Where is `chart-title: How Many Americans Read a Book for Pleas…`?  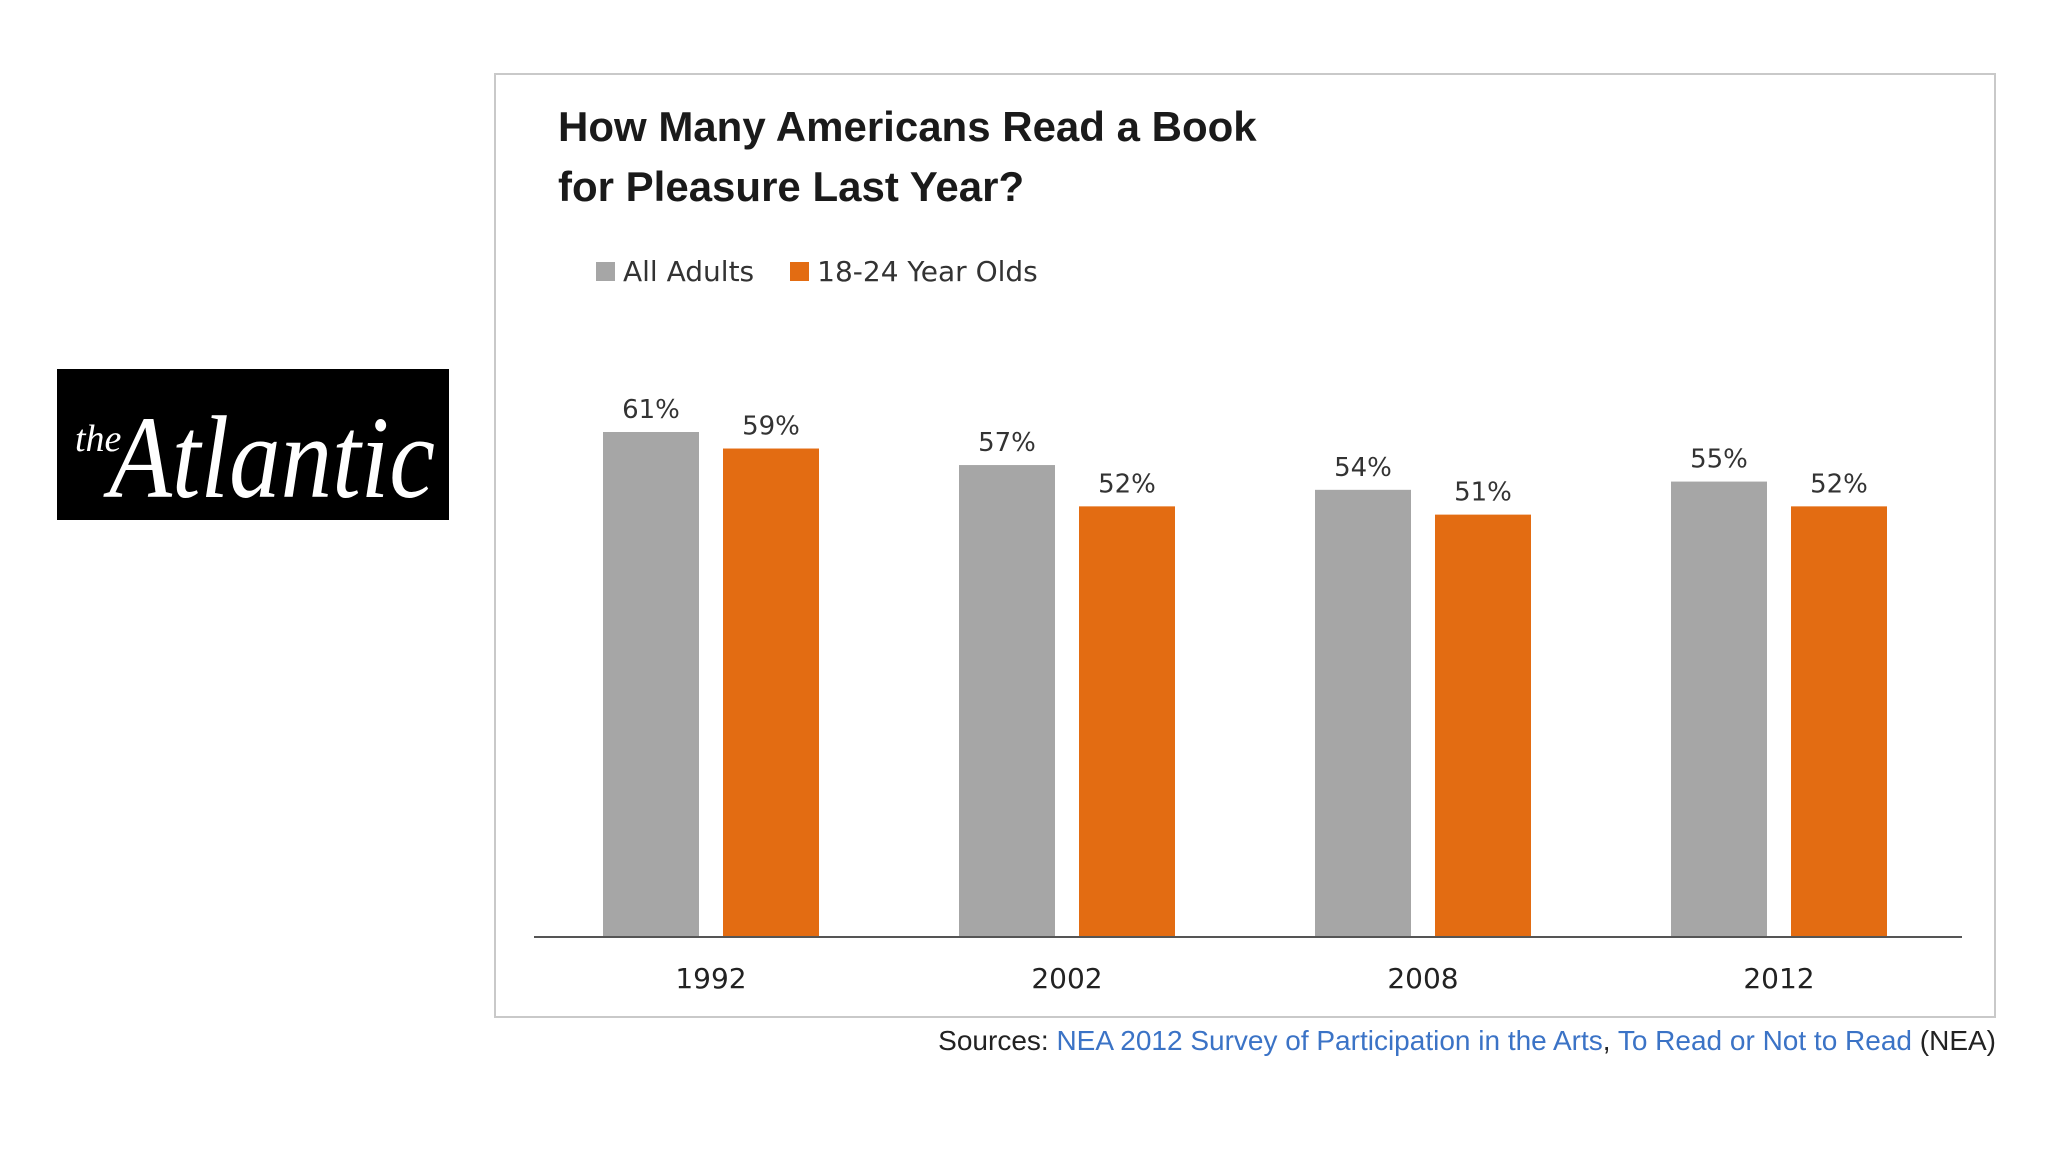 chart-title: How Many Americans Read a Book for Pleas… is located at coordinates (1008, 157).